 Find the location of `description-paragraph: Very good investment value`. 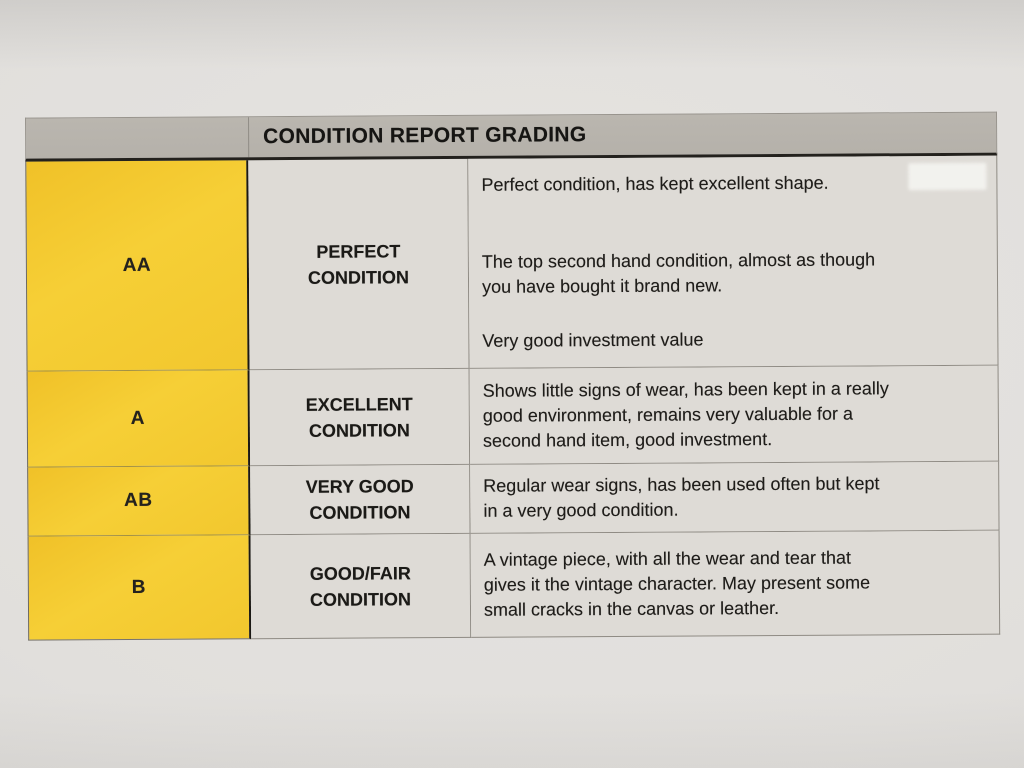

description-paragraph: Very good investment value is located at coordinates (593, 340).